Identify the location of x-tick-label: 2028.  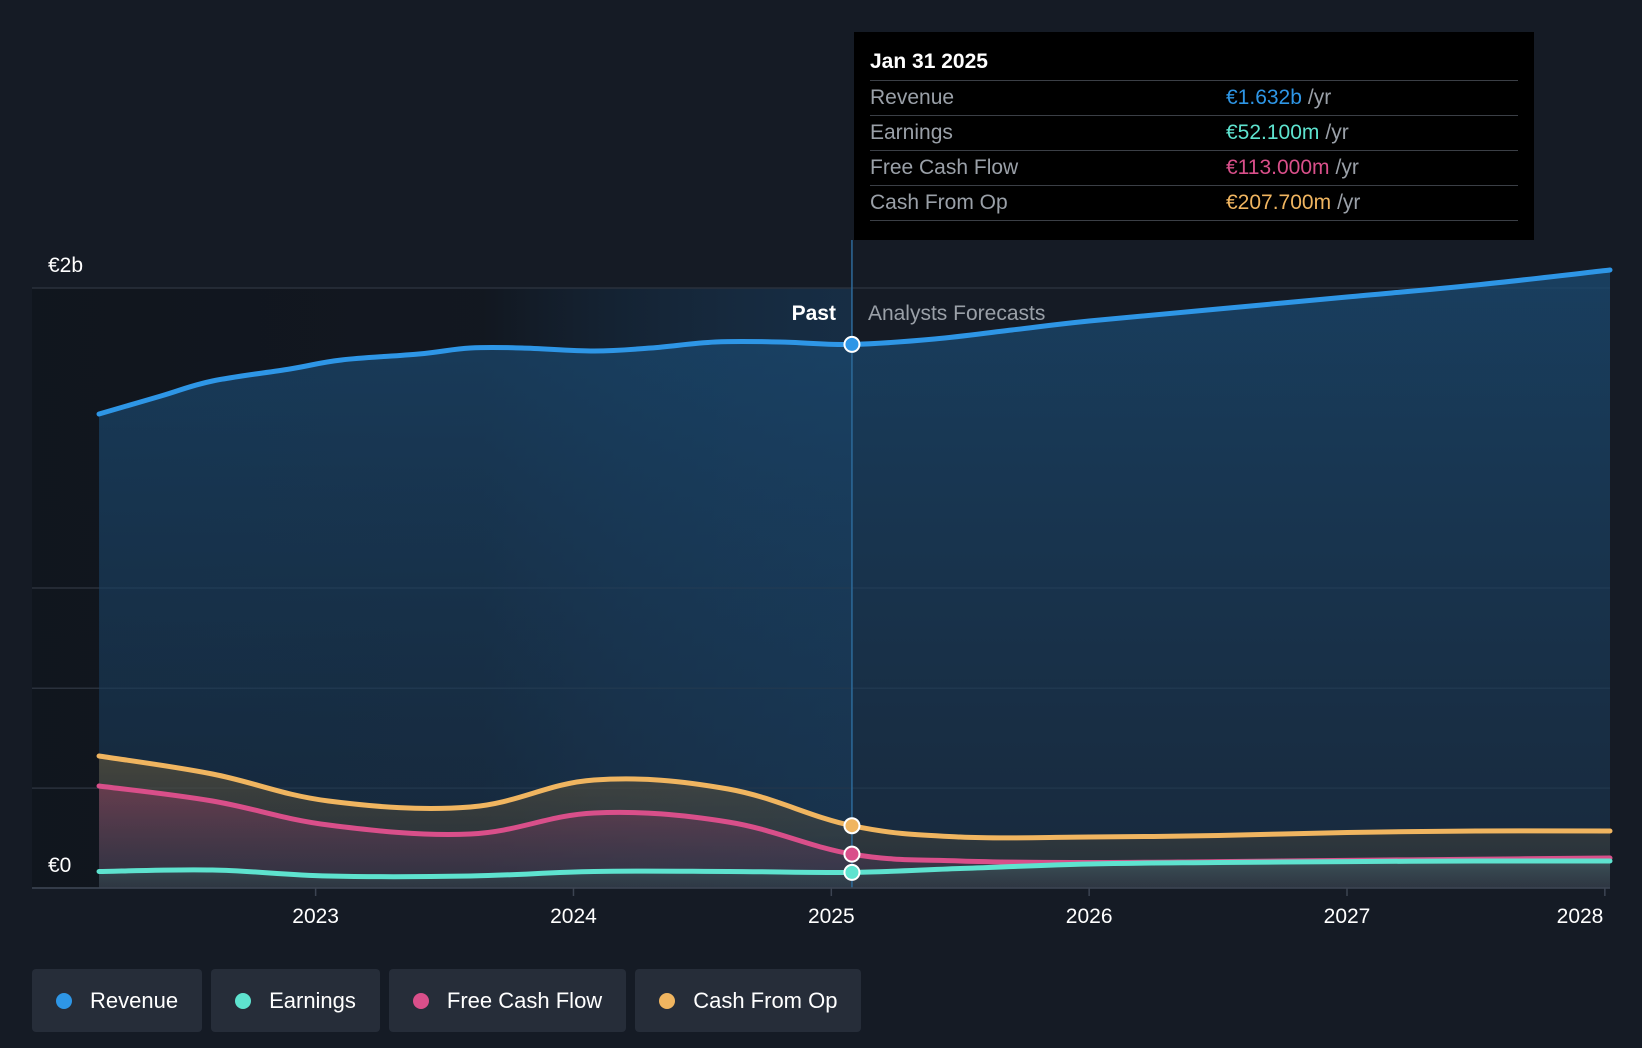
(1580, 916).